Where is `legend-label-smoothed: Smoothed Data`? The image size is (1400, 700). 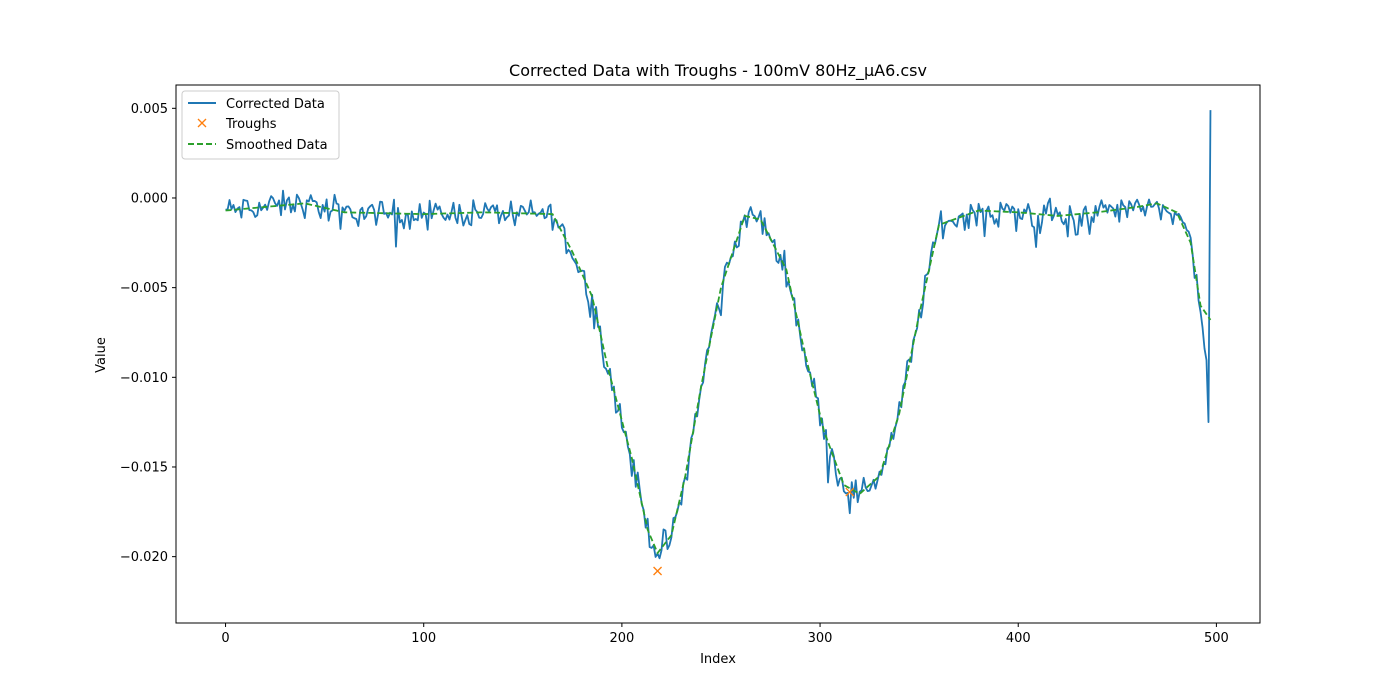
legend-label-smoothed: Smoothed Data is located at coordinates (277, 145).